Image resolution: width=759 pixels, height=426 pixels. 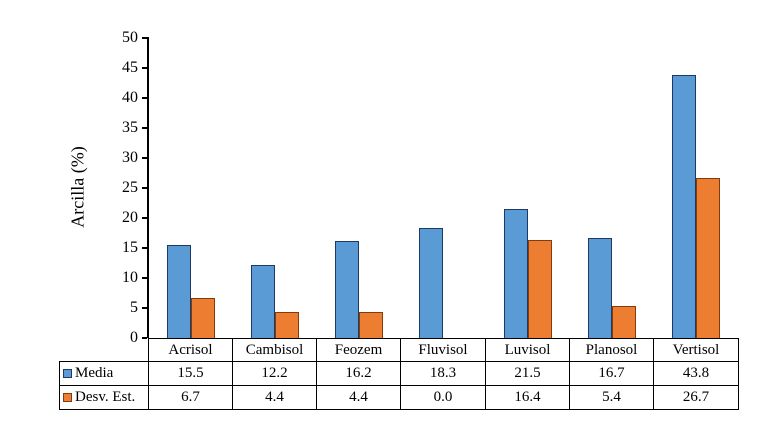 I want to click on value-cell: 0.0, so click(x=443, y=397).